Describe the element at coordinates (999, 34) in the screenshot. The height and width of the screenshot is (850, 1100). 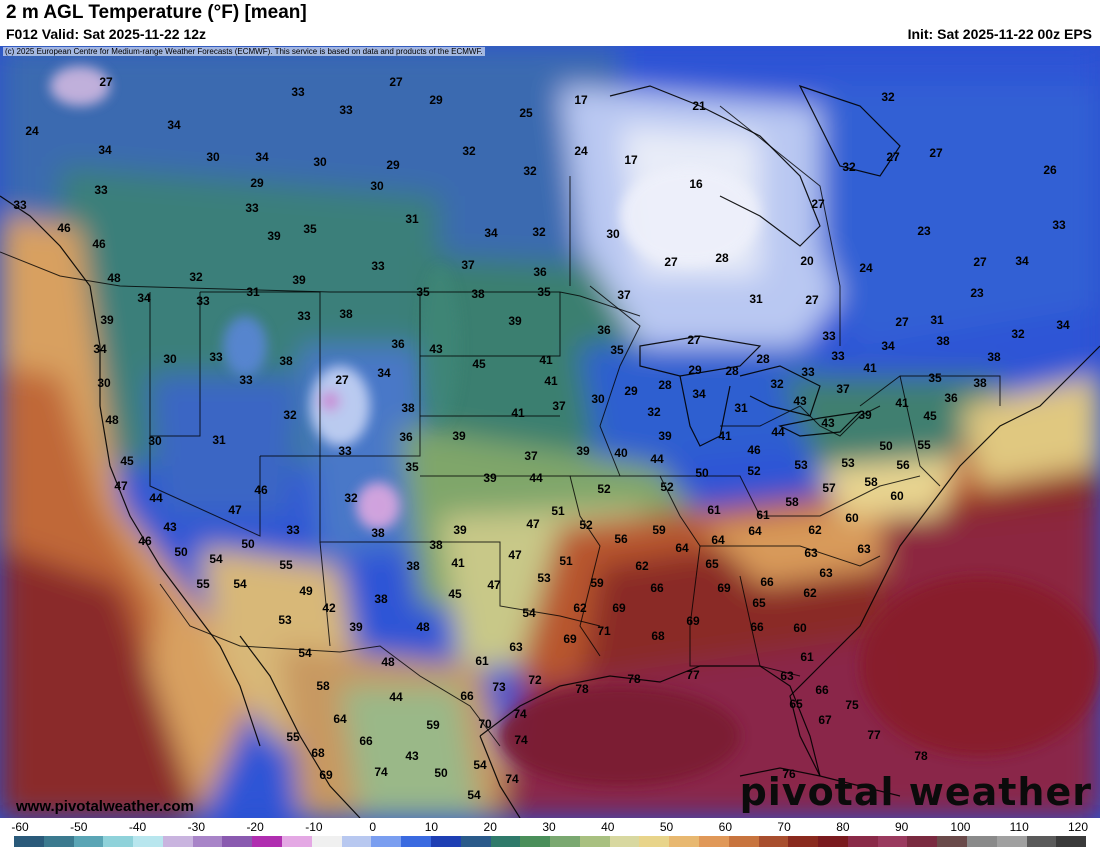
I see `init-time: Init: Sat 2025-11-22 00z EPS` at that location.